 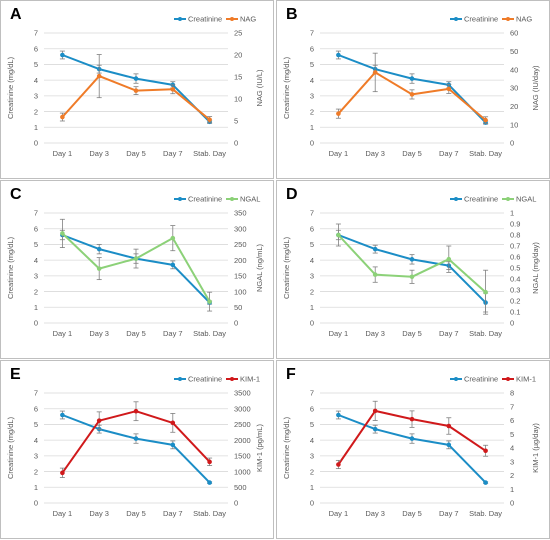 I want to click on chart-e-xtick: Day 1, so click(x=63, y=513).